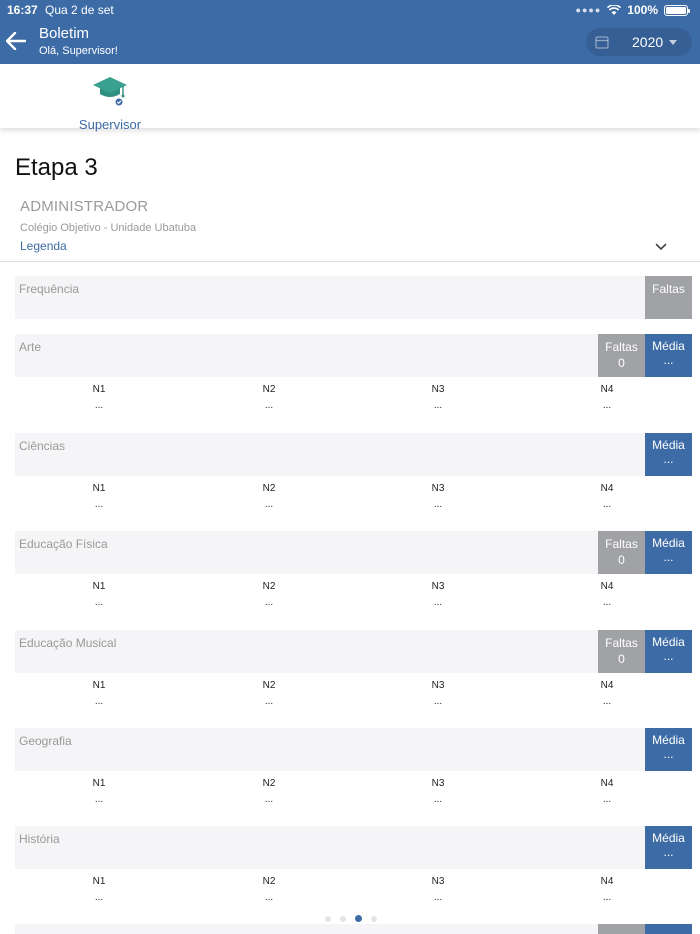 Image resolution: width=700 pixels, height=934 pixels. Describe the element at coordinates (677, 10) in the screenshot. I see `battery-icon` at that location.